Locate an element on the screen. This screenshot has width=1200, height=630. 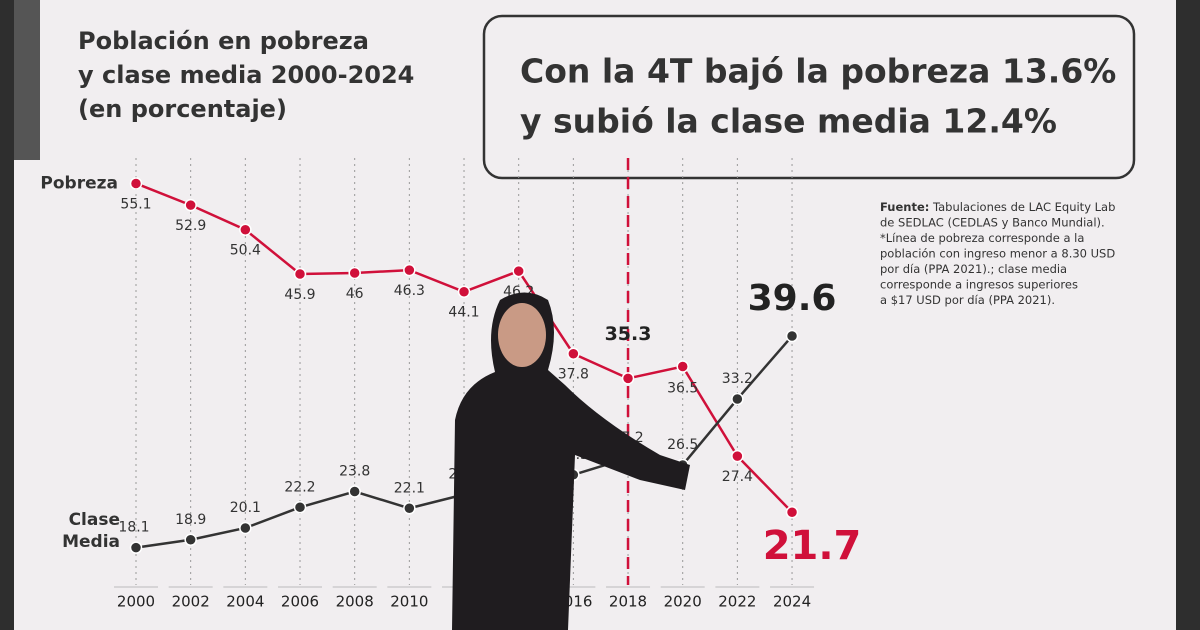
data-label: 39.6 is located at coordinates (792, 298).